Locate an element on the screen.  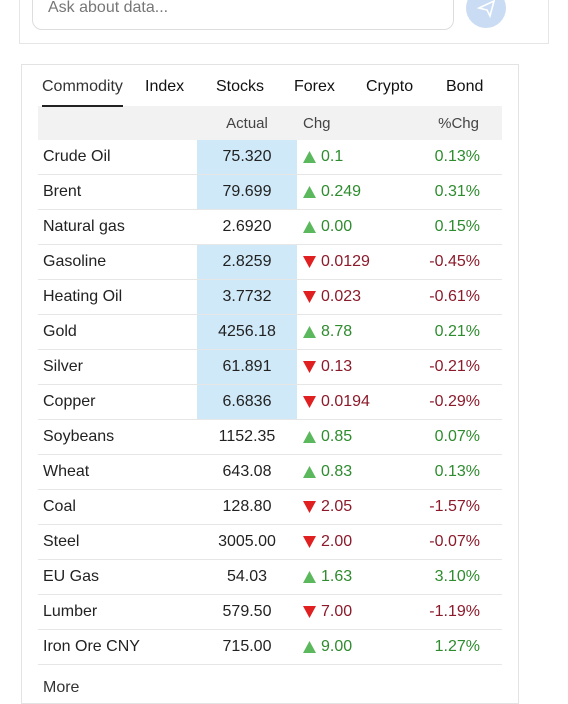
column-header: %Chg is located at coordinates (458, 123).